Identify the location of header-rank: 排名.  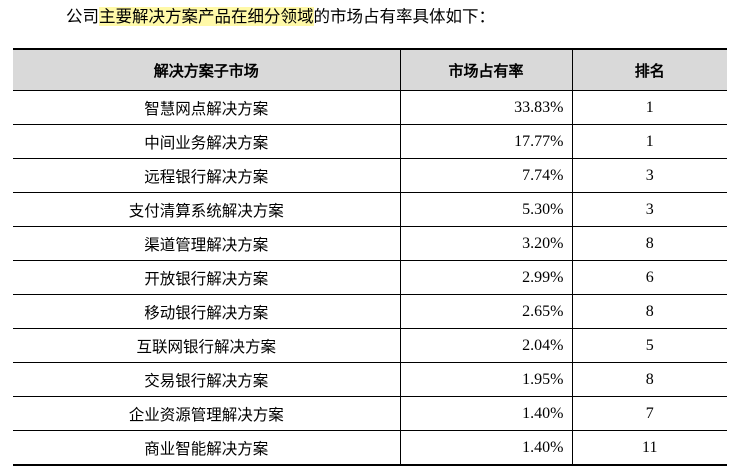
(649, 70).